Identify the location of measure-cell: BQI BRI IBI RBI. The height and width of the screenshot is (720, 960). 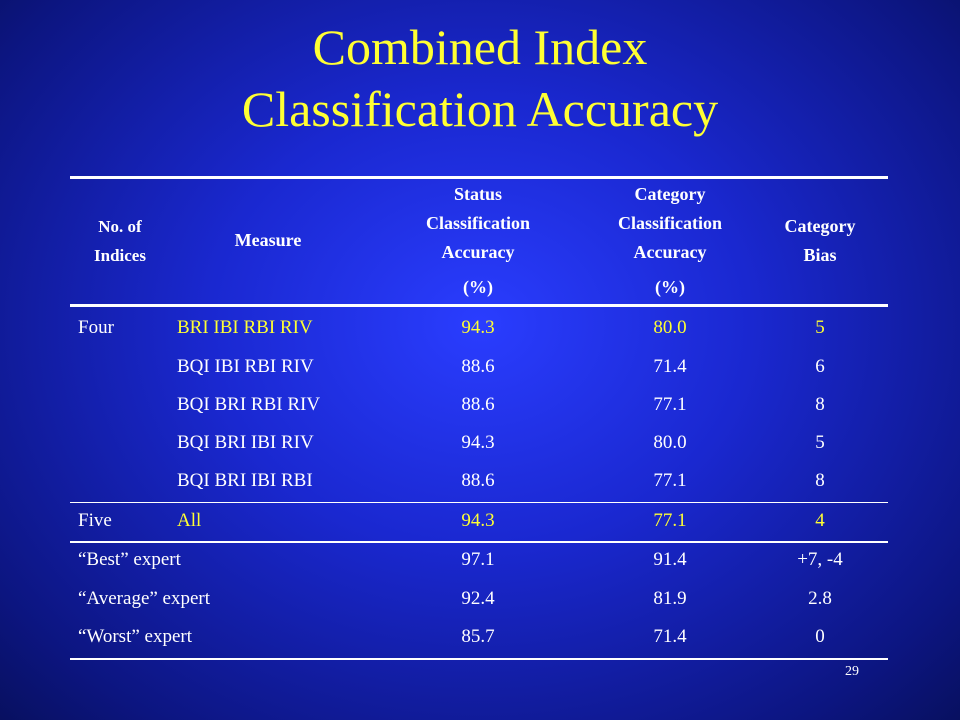
(245, 480).